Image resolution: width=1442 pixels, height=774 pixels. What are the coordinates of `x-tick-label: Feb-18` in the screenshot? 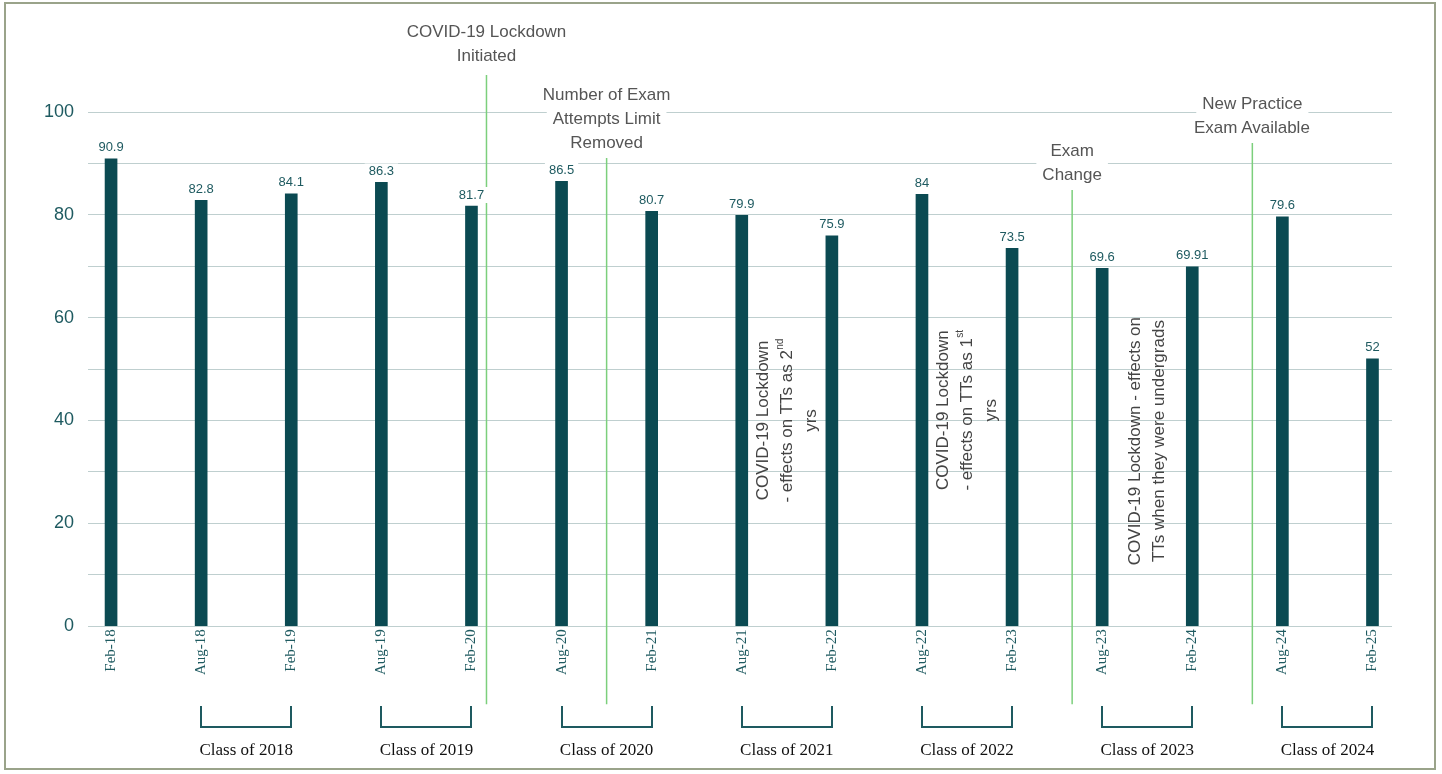 It's located at (110, 650).